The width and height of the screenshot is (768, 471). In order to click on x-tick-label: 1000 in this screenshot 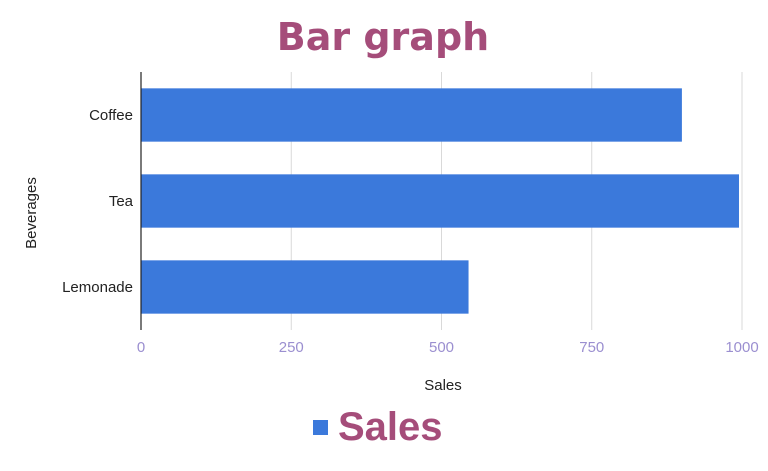, I will do `click(741, 347)`.